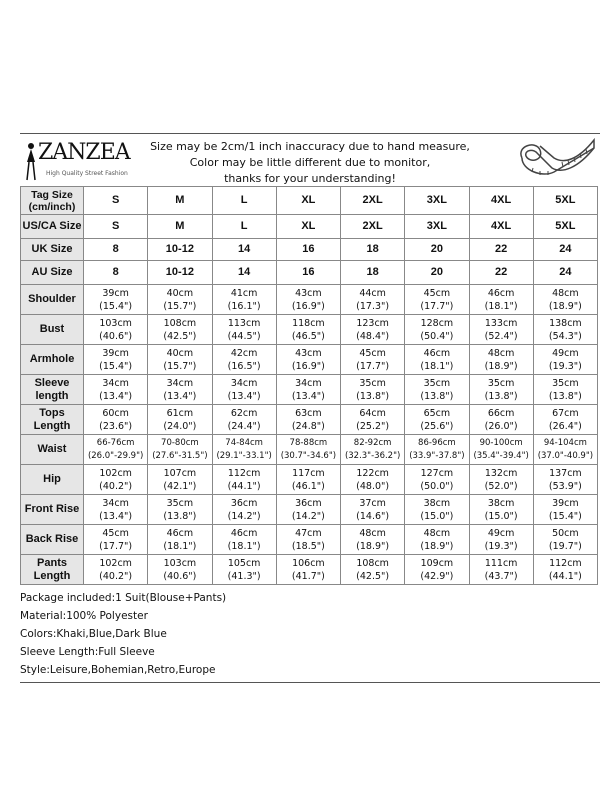  Describe the element at coordinates (501, 299) in the screenshot. I see `measurement-cell: 46cm (18.1")` at that location.